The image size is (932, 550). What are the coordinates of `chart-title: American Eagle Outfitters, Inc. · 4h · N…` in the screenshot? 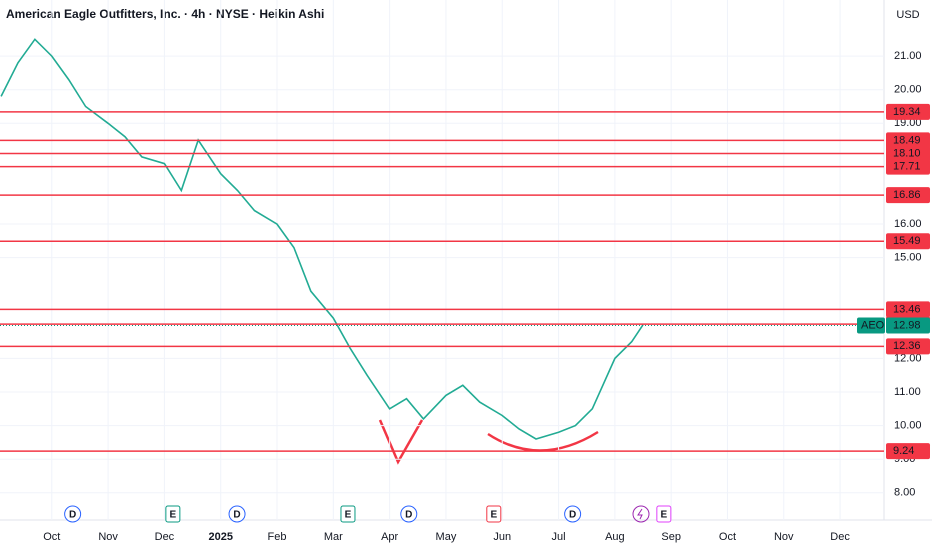 It's located at (165, 14).